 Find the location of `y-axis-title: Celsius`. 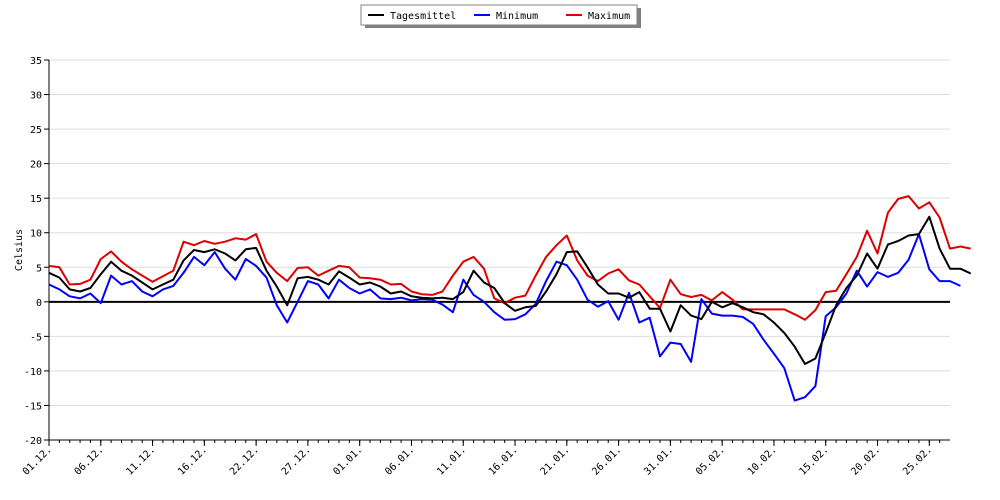

y-axis-title: Celsius is located at coordinates (19, 250).